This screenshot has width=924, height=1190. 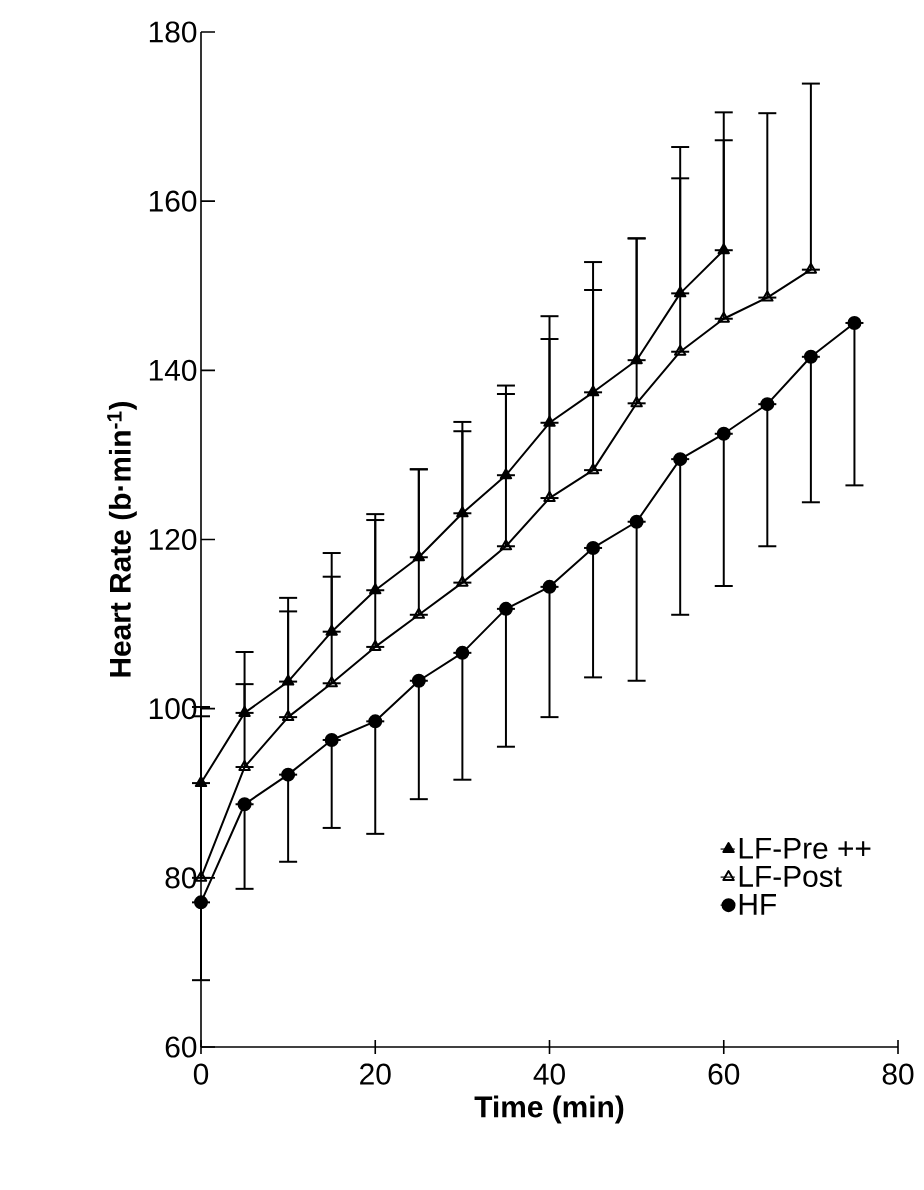 What do you see at coordinates (181, 1047) in the screenshot?
I see `y-tick-label: 60` at bounding box center [181, 1047].